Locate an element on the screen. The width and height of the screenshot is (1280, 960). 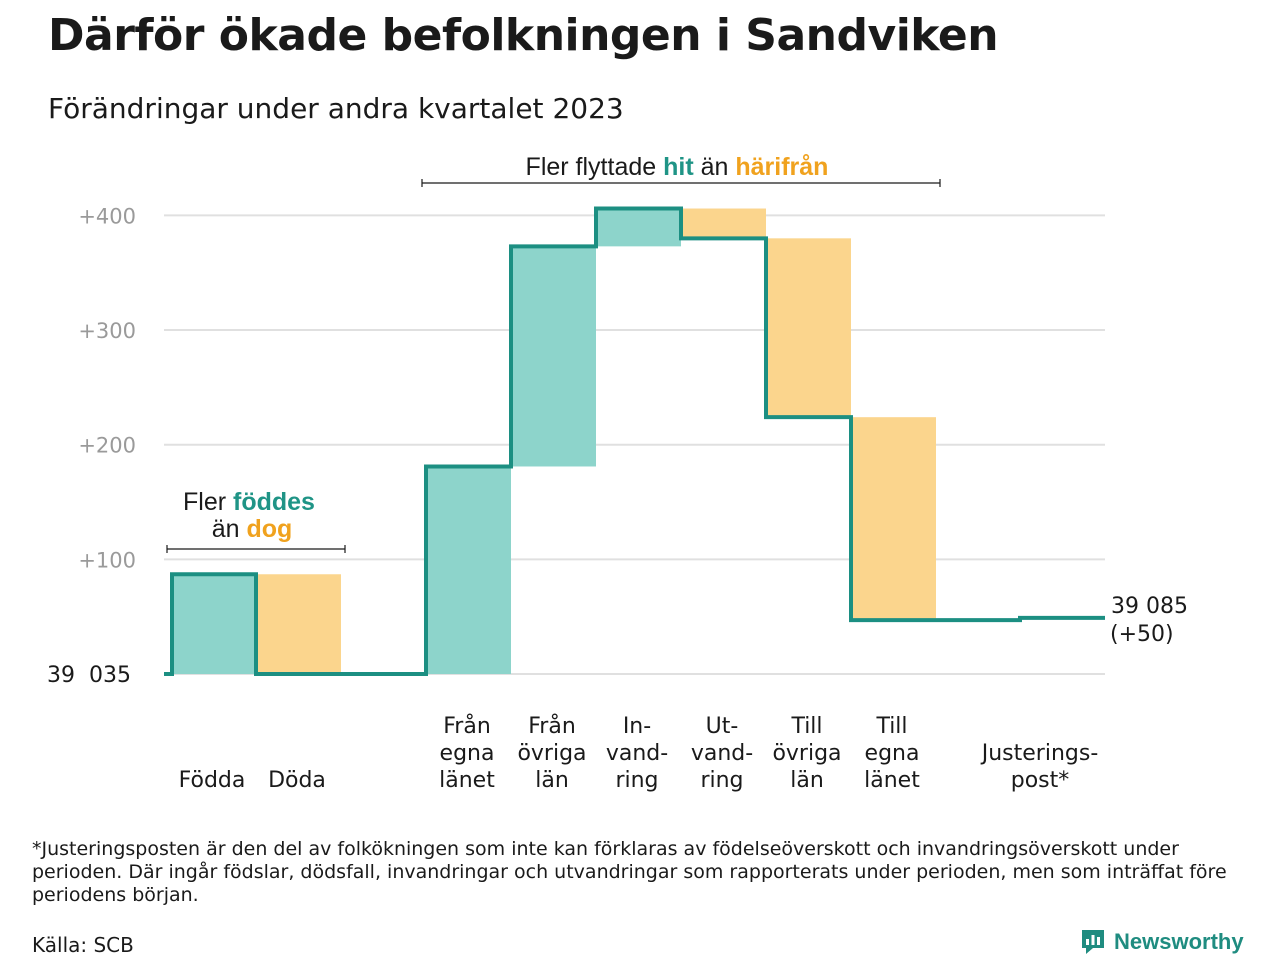
births-annotation-text: Fler is located at coordinates (208, 502).